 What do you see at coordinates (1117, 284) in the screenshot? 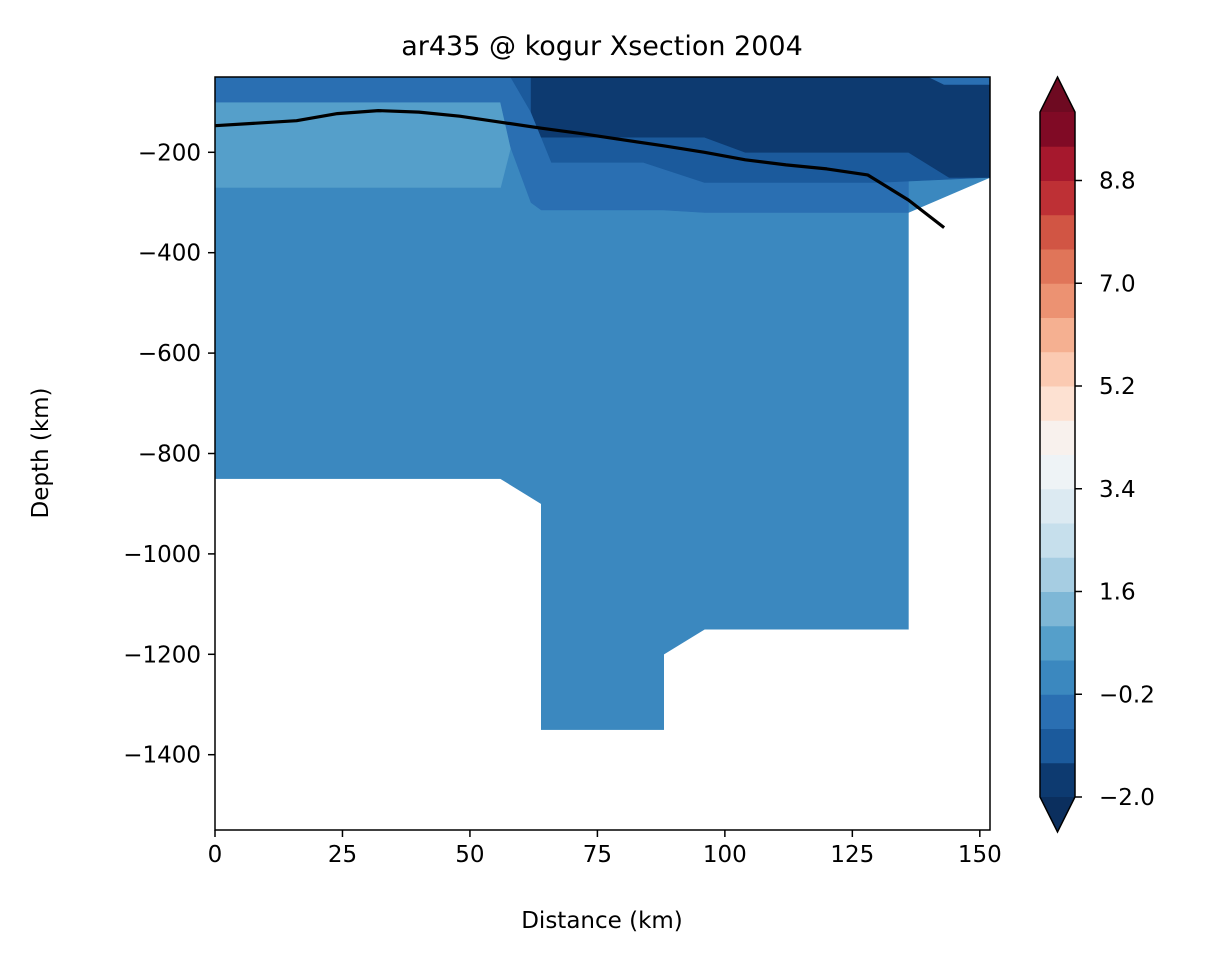
I see `colorbar-tick-label: 7.0` at bounding box center [1117, 284].